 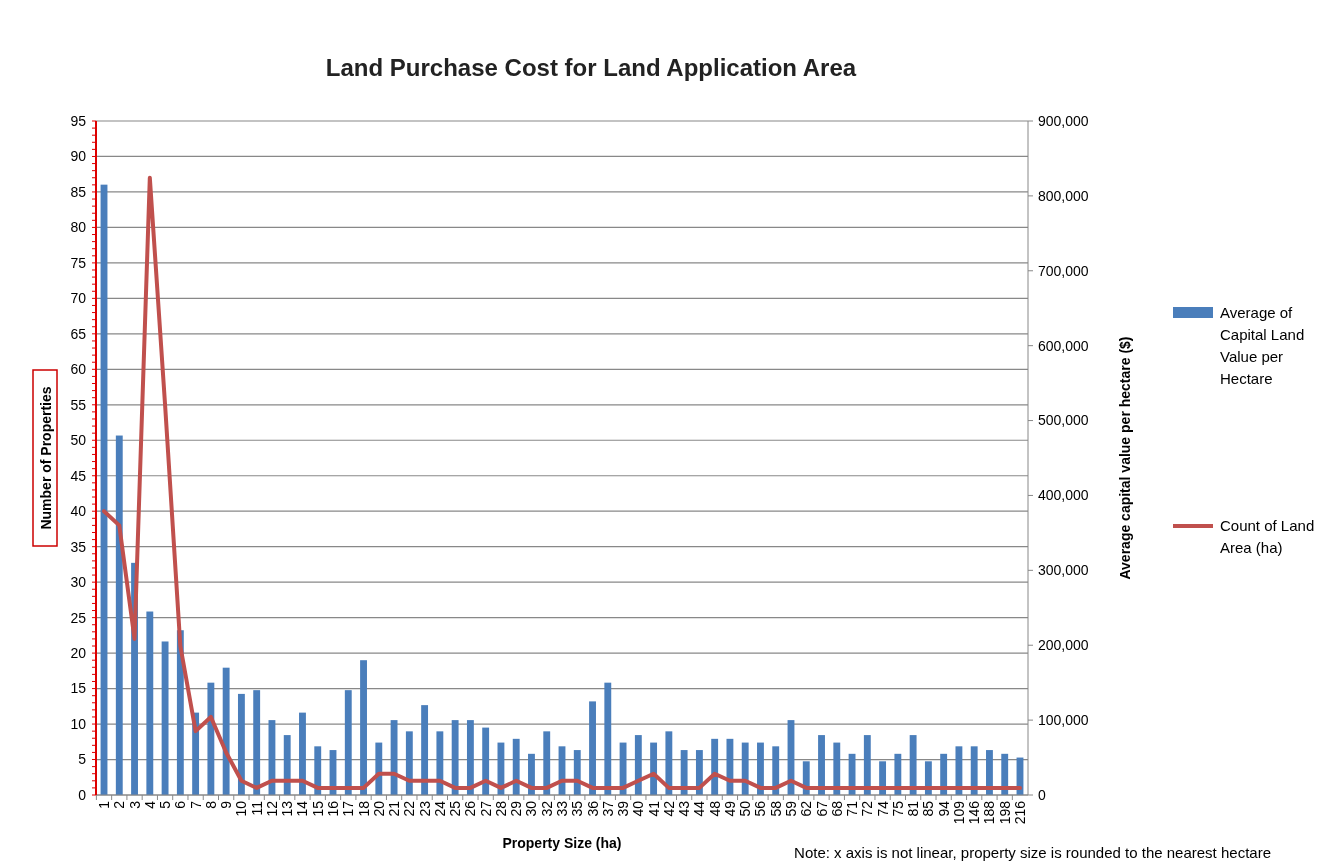 I want to click on x-tick-label: 37, so click(x=607, y=808).